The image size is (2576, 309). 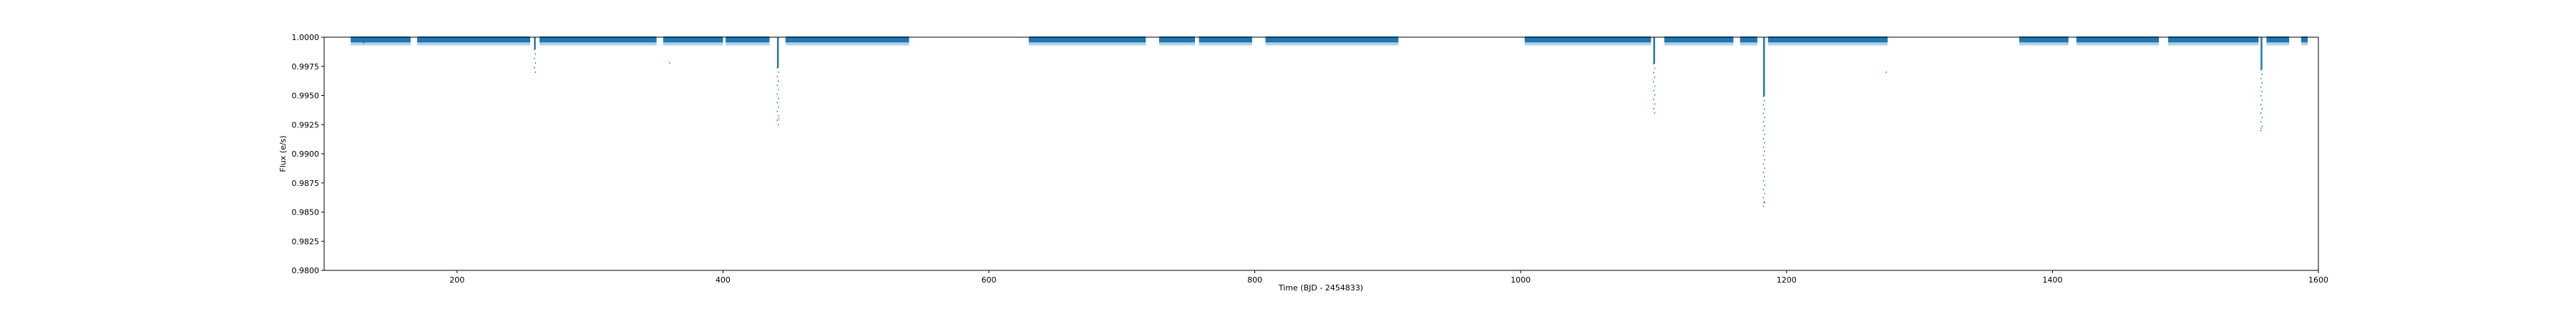 I want to click on x-tick-label: 800, so click(x=1254, y=280).